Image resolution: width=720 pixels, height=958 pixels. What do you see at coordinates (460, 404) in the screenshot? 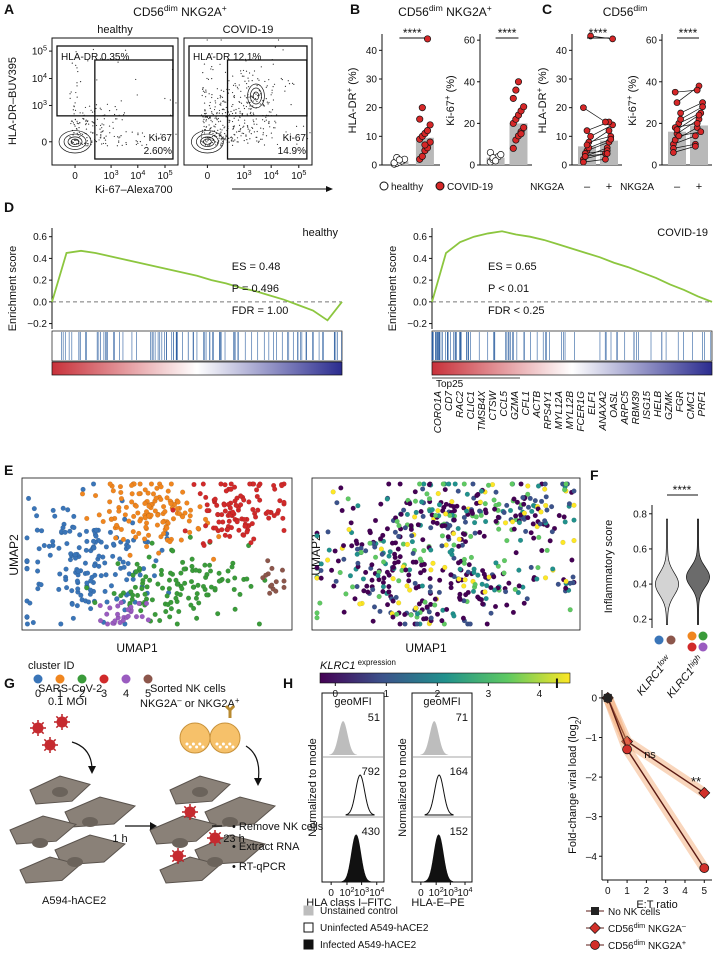
I see `gene-label: RAC2` at bounding box center [460, 404].